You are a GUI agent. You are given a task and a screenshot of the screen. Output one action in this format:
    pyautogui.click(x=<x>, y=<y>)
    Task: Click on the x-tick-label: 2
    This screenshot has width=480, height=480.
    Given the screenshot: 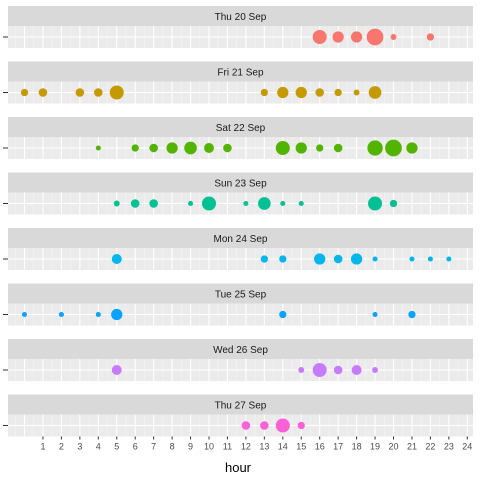 What is the action you would take?
    pyautogui.click(x=61, y=447)
    